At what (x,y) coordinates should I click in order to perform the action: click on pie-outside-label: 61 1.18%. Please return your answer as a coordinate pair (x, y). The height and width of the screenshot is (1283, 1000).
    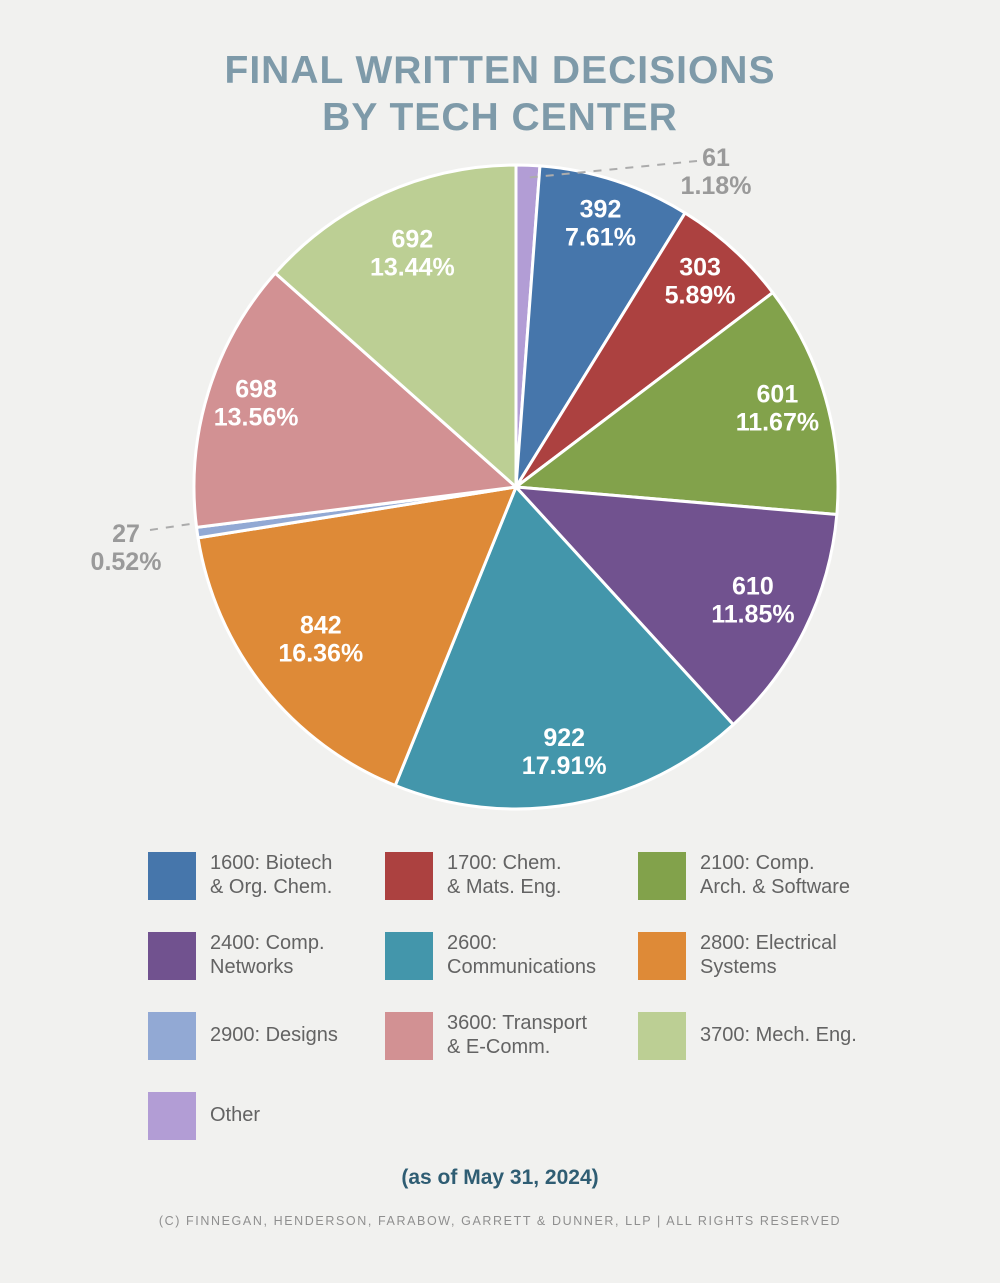
    Looking at the image, I should click on (716, 172).